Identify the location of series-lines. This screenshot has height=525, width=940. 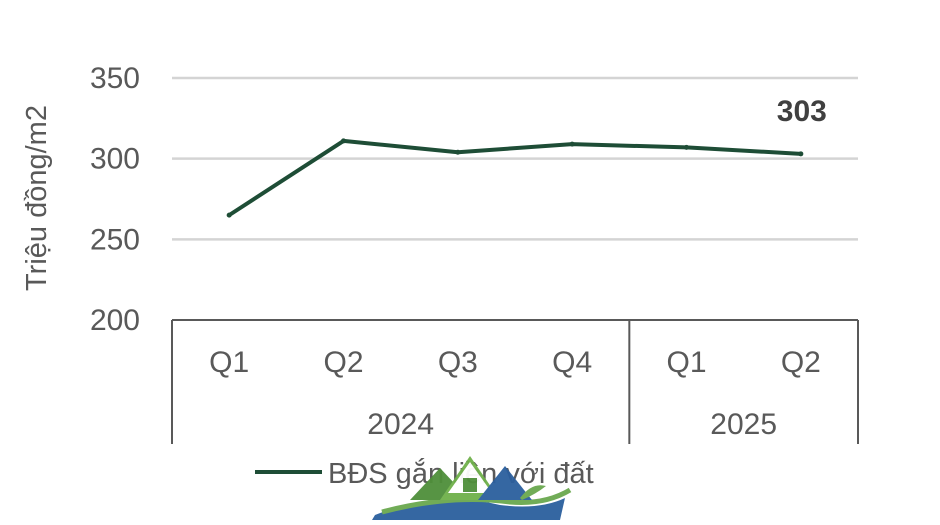
(515, 178).